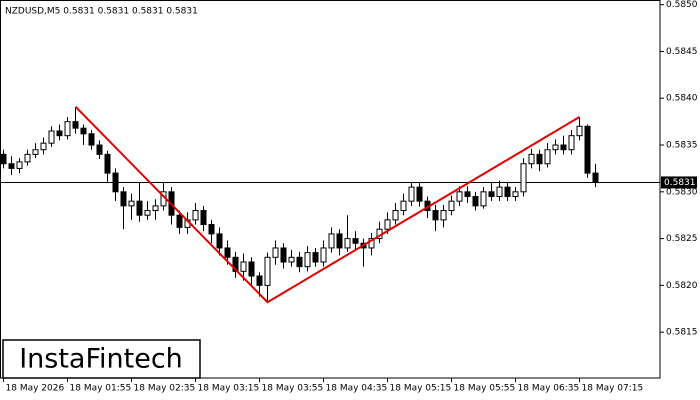  Describe the element at coordinates (682, 146) in the screenshot. I see `y-tick-label: 0.5835` at that location.